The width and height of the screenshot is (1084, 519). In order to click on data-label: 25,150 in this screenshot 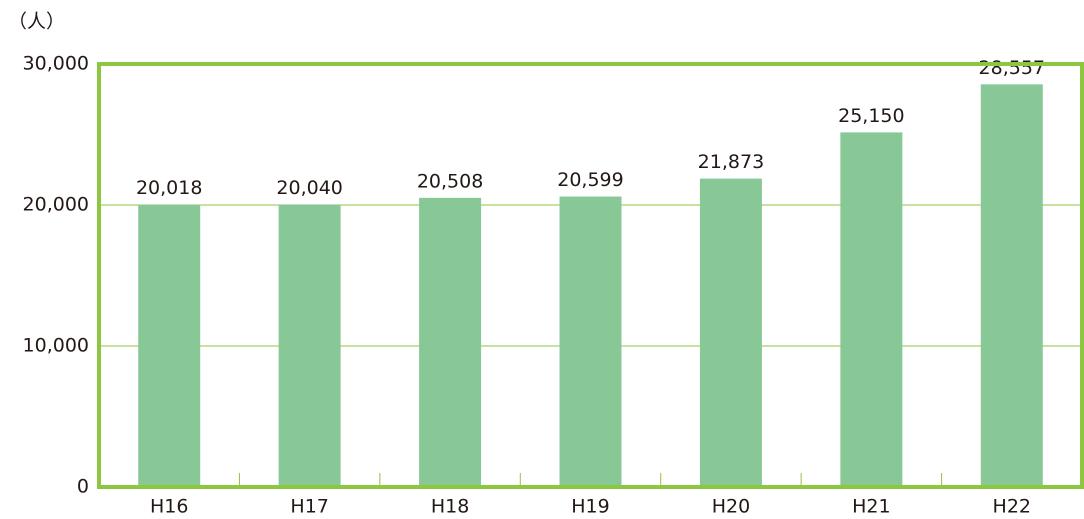, I will do `click(871, 116)`.